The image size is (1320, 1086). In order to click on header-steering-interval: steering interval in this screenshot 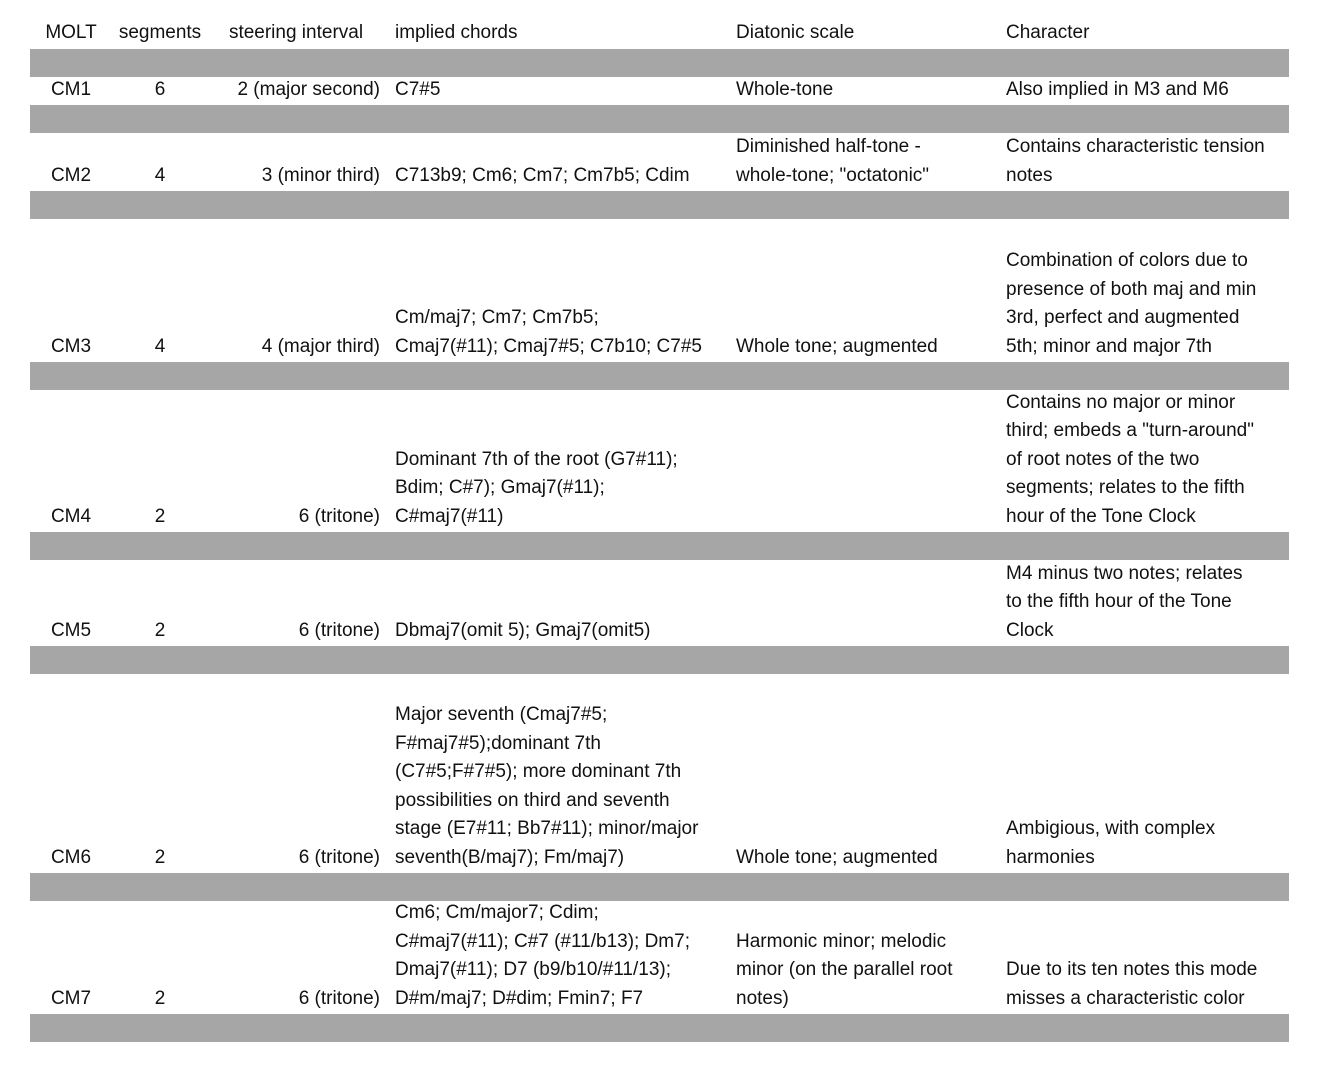, I will do `click(296, 32)`.